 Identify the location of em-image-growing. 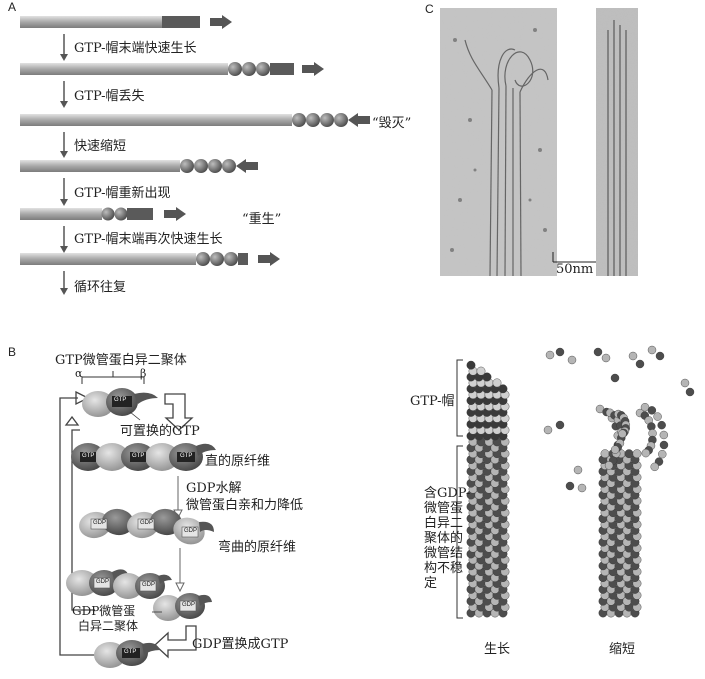
(519, 142).